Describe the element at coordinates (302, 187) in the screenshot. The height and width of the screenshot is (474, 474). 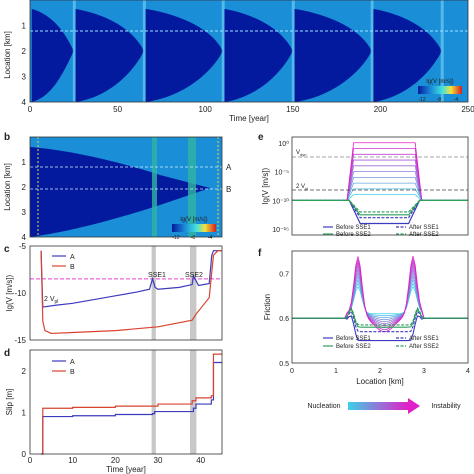
I see `panel-e-2vpl-label: 2 Vpl` at that location.